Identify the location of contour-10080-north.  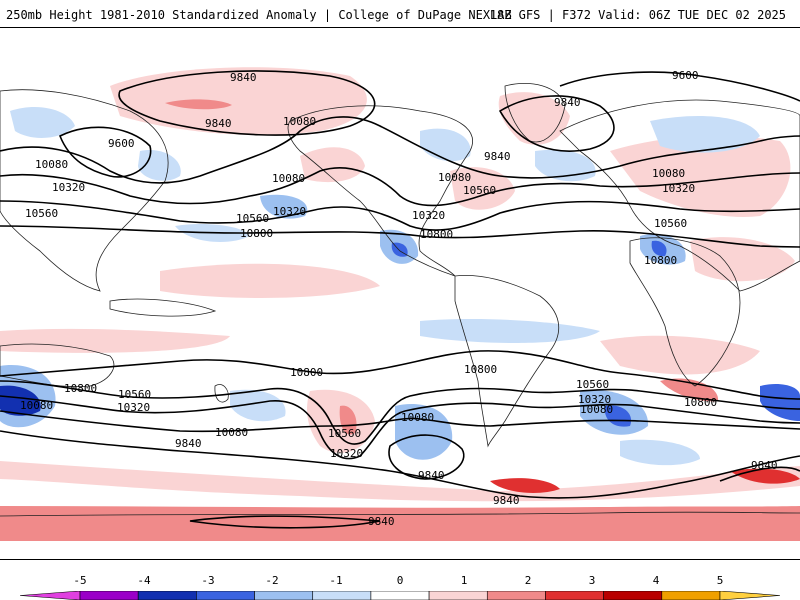
(400, 150).